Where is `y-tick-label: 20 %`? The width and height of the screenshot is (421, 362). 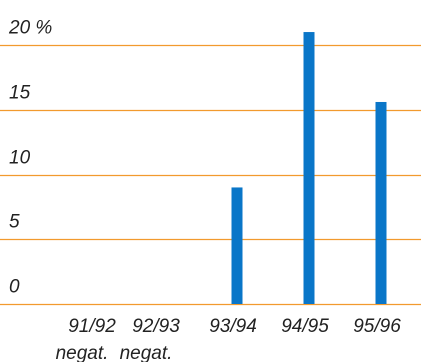 y-tick-label: 20 % is located at coordinates (30, 28).